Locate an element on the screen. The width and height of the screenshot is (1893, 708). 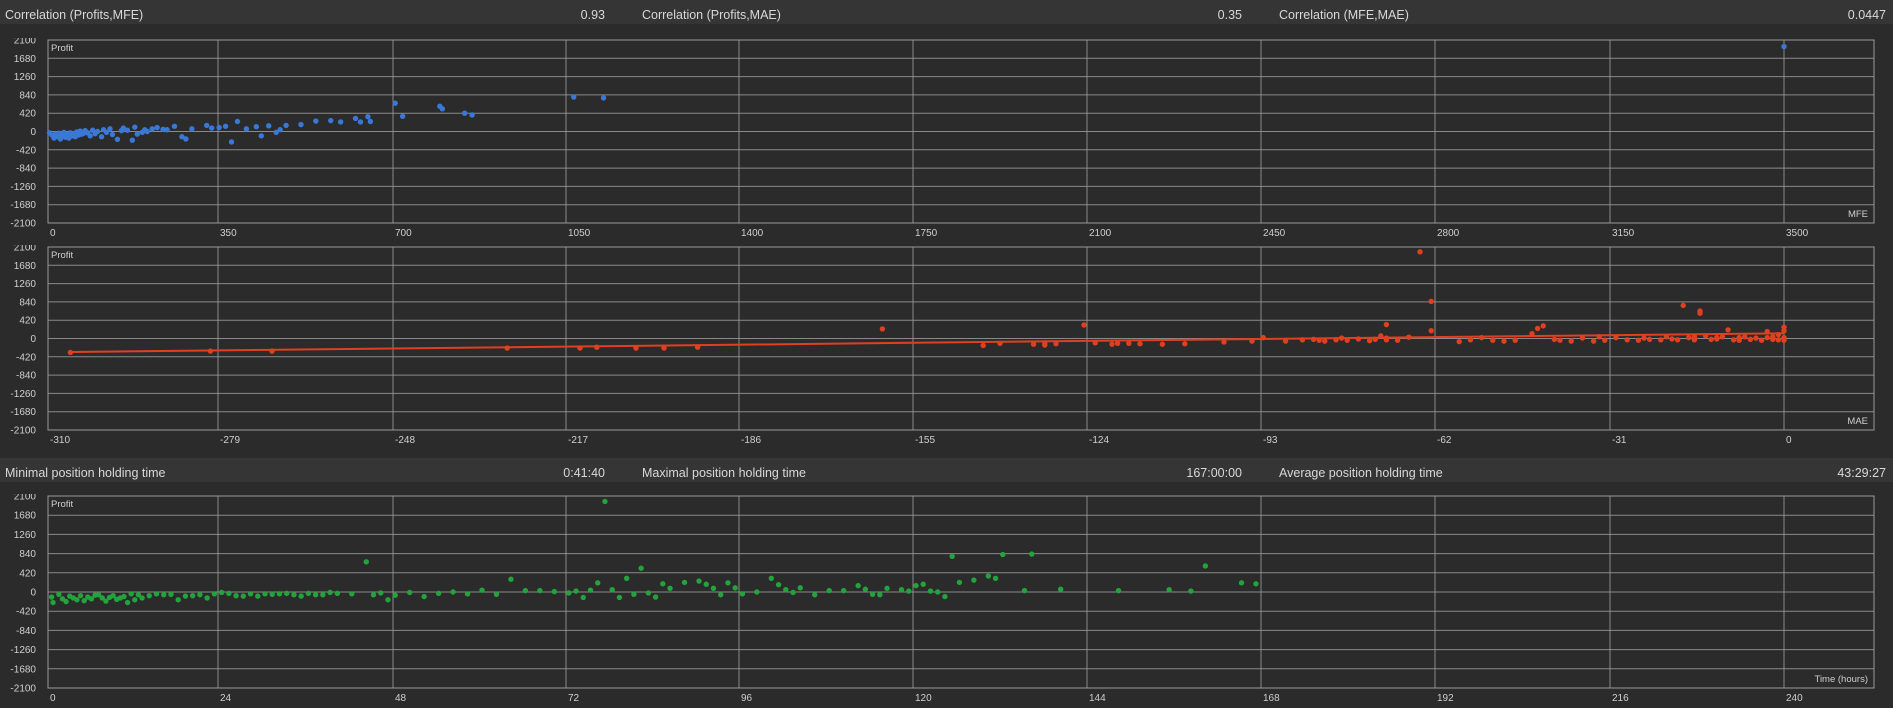
x-tick-label: 1050 is located at coordinates (579, 233).